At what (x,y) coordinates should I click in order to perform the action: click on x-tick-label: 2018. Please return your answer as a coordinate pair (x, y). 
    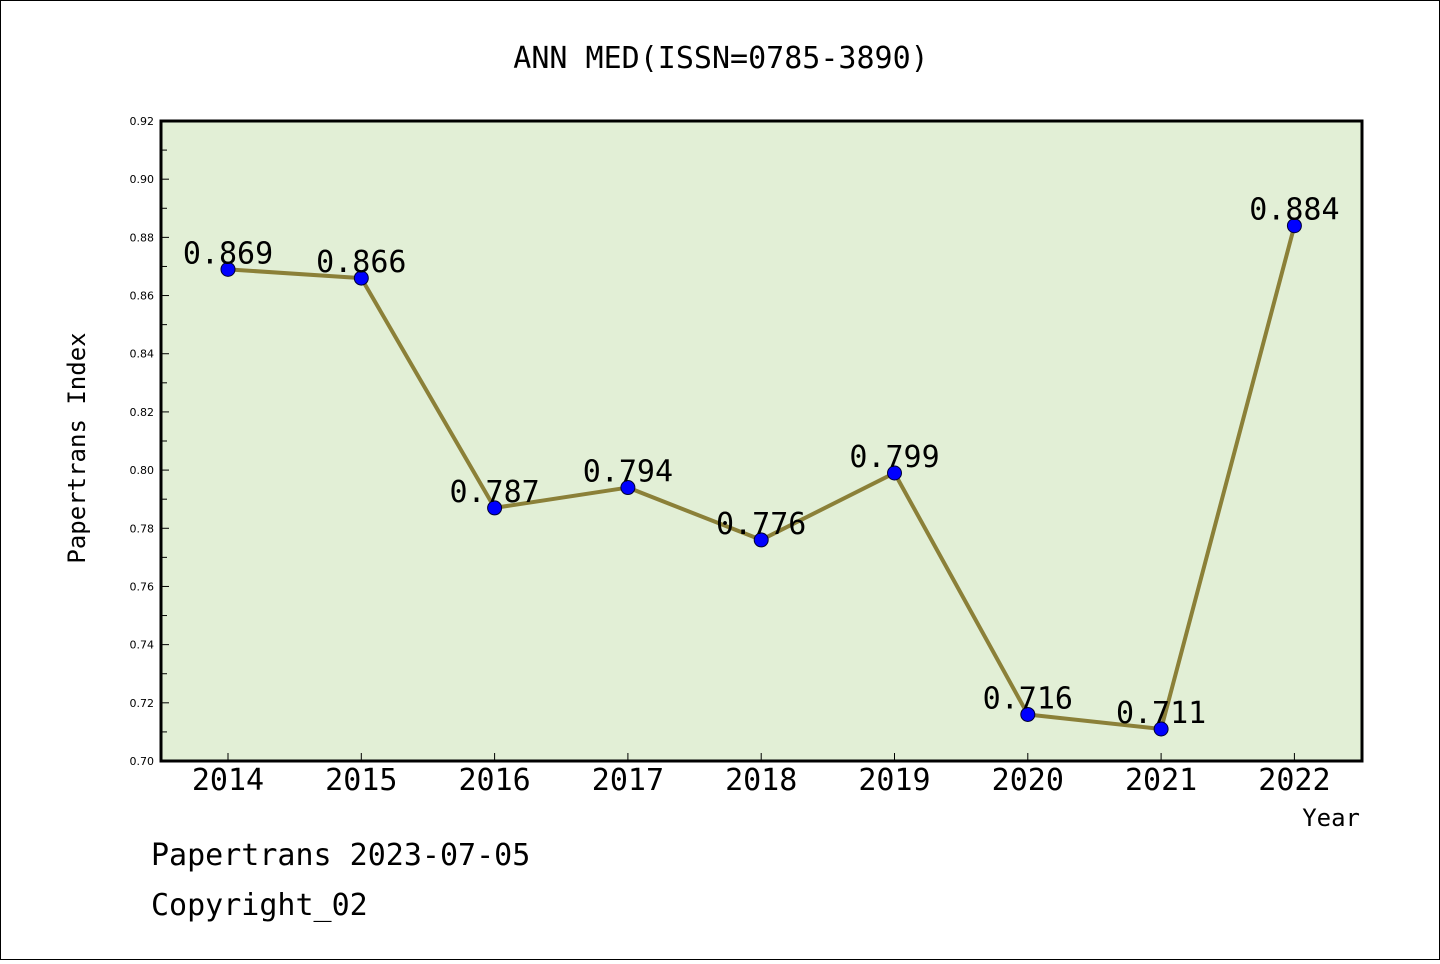
    Looking at the image, I should click on (761, 780).